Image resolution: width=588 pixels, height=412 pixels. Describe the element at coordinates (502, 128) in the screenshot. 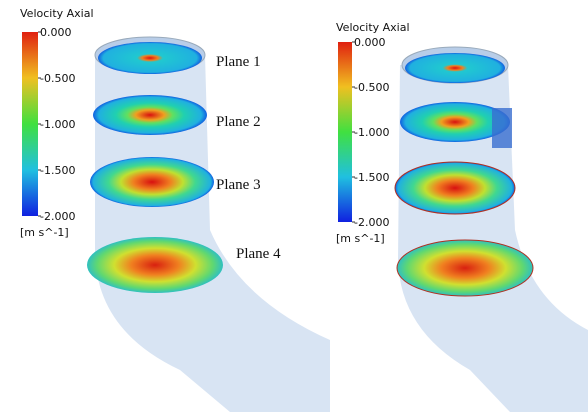

I see `vortex-structure` at that location.